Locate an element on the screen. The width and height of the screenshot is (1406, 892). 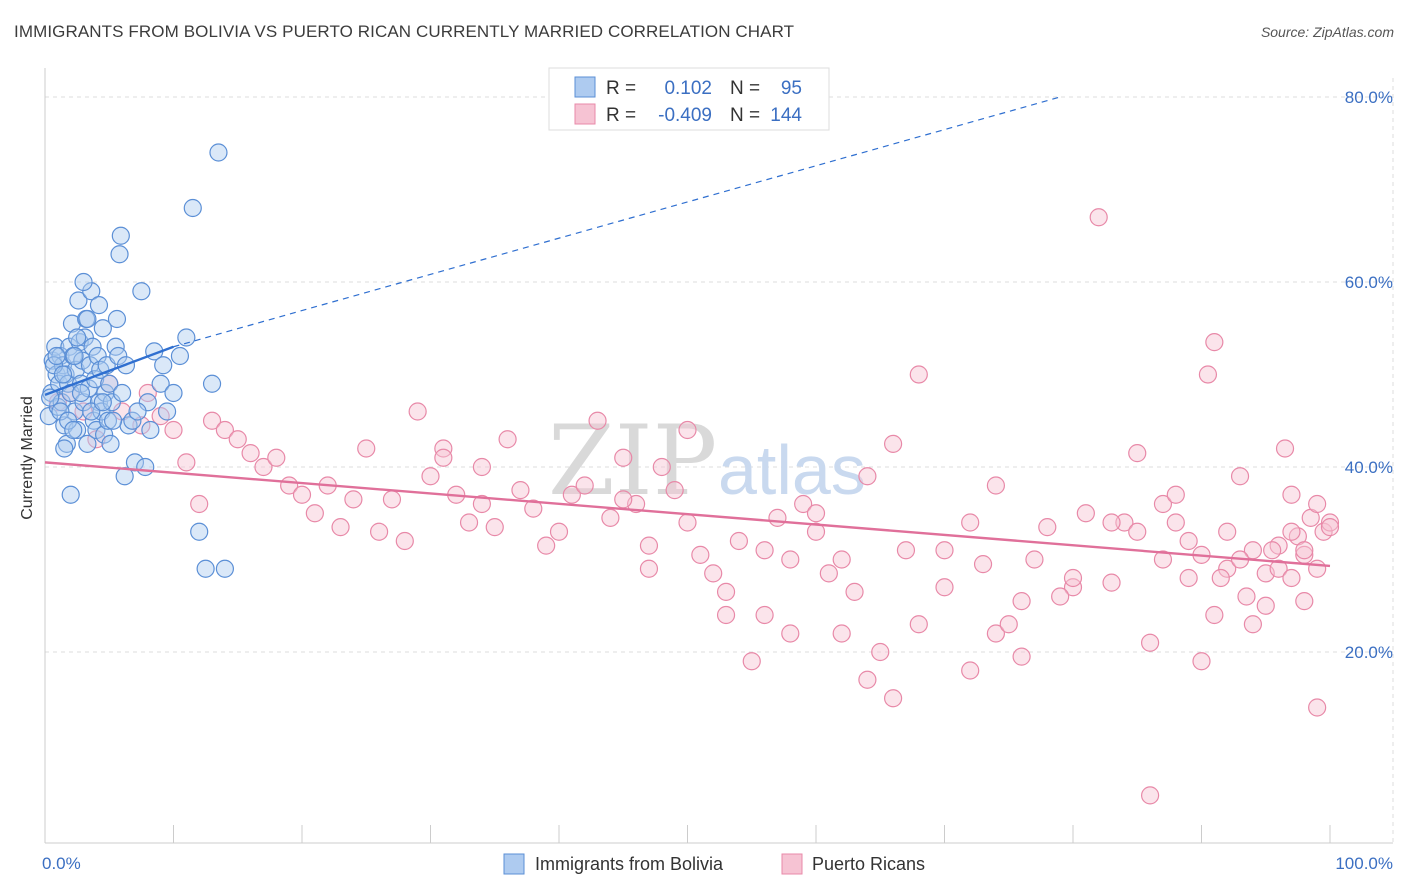
bottom-legend-label: Puerto Ricans is located at coordinates (868, 864).